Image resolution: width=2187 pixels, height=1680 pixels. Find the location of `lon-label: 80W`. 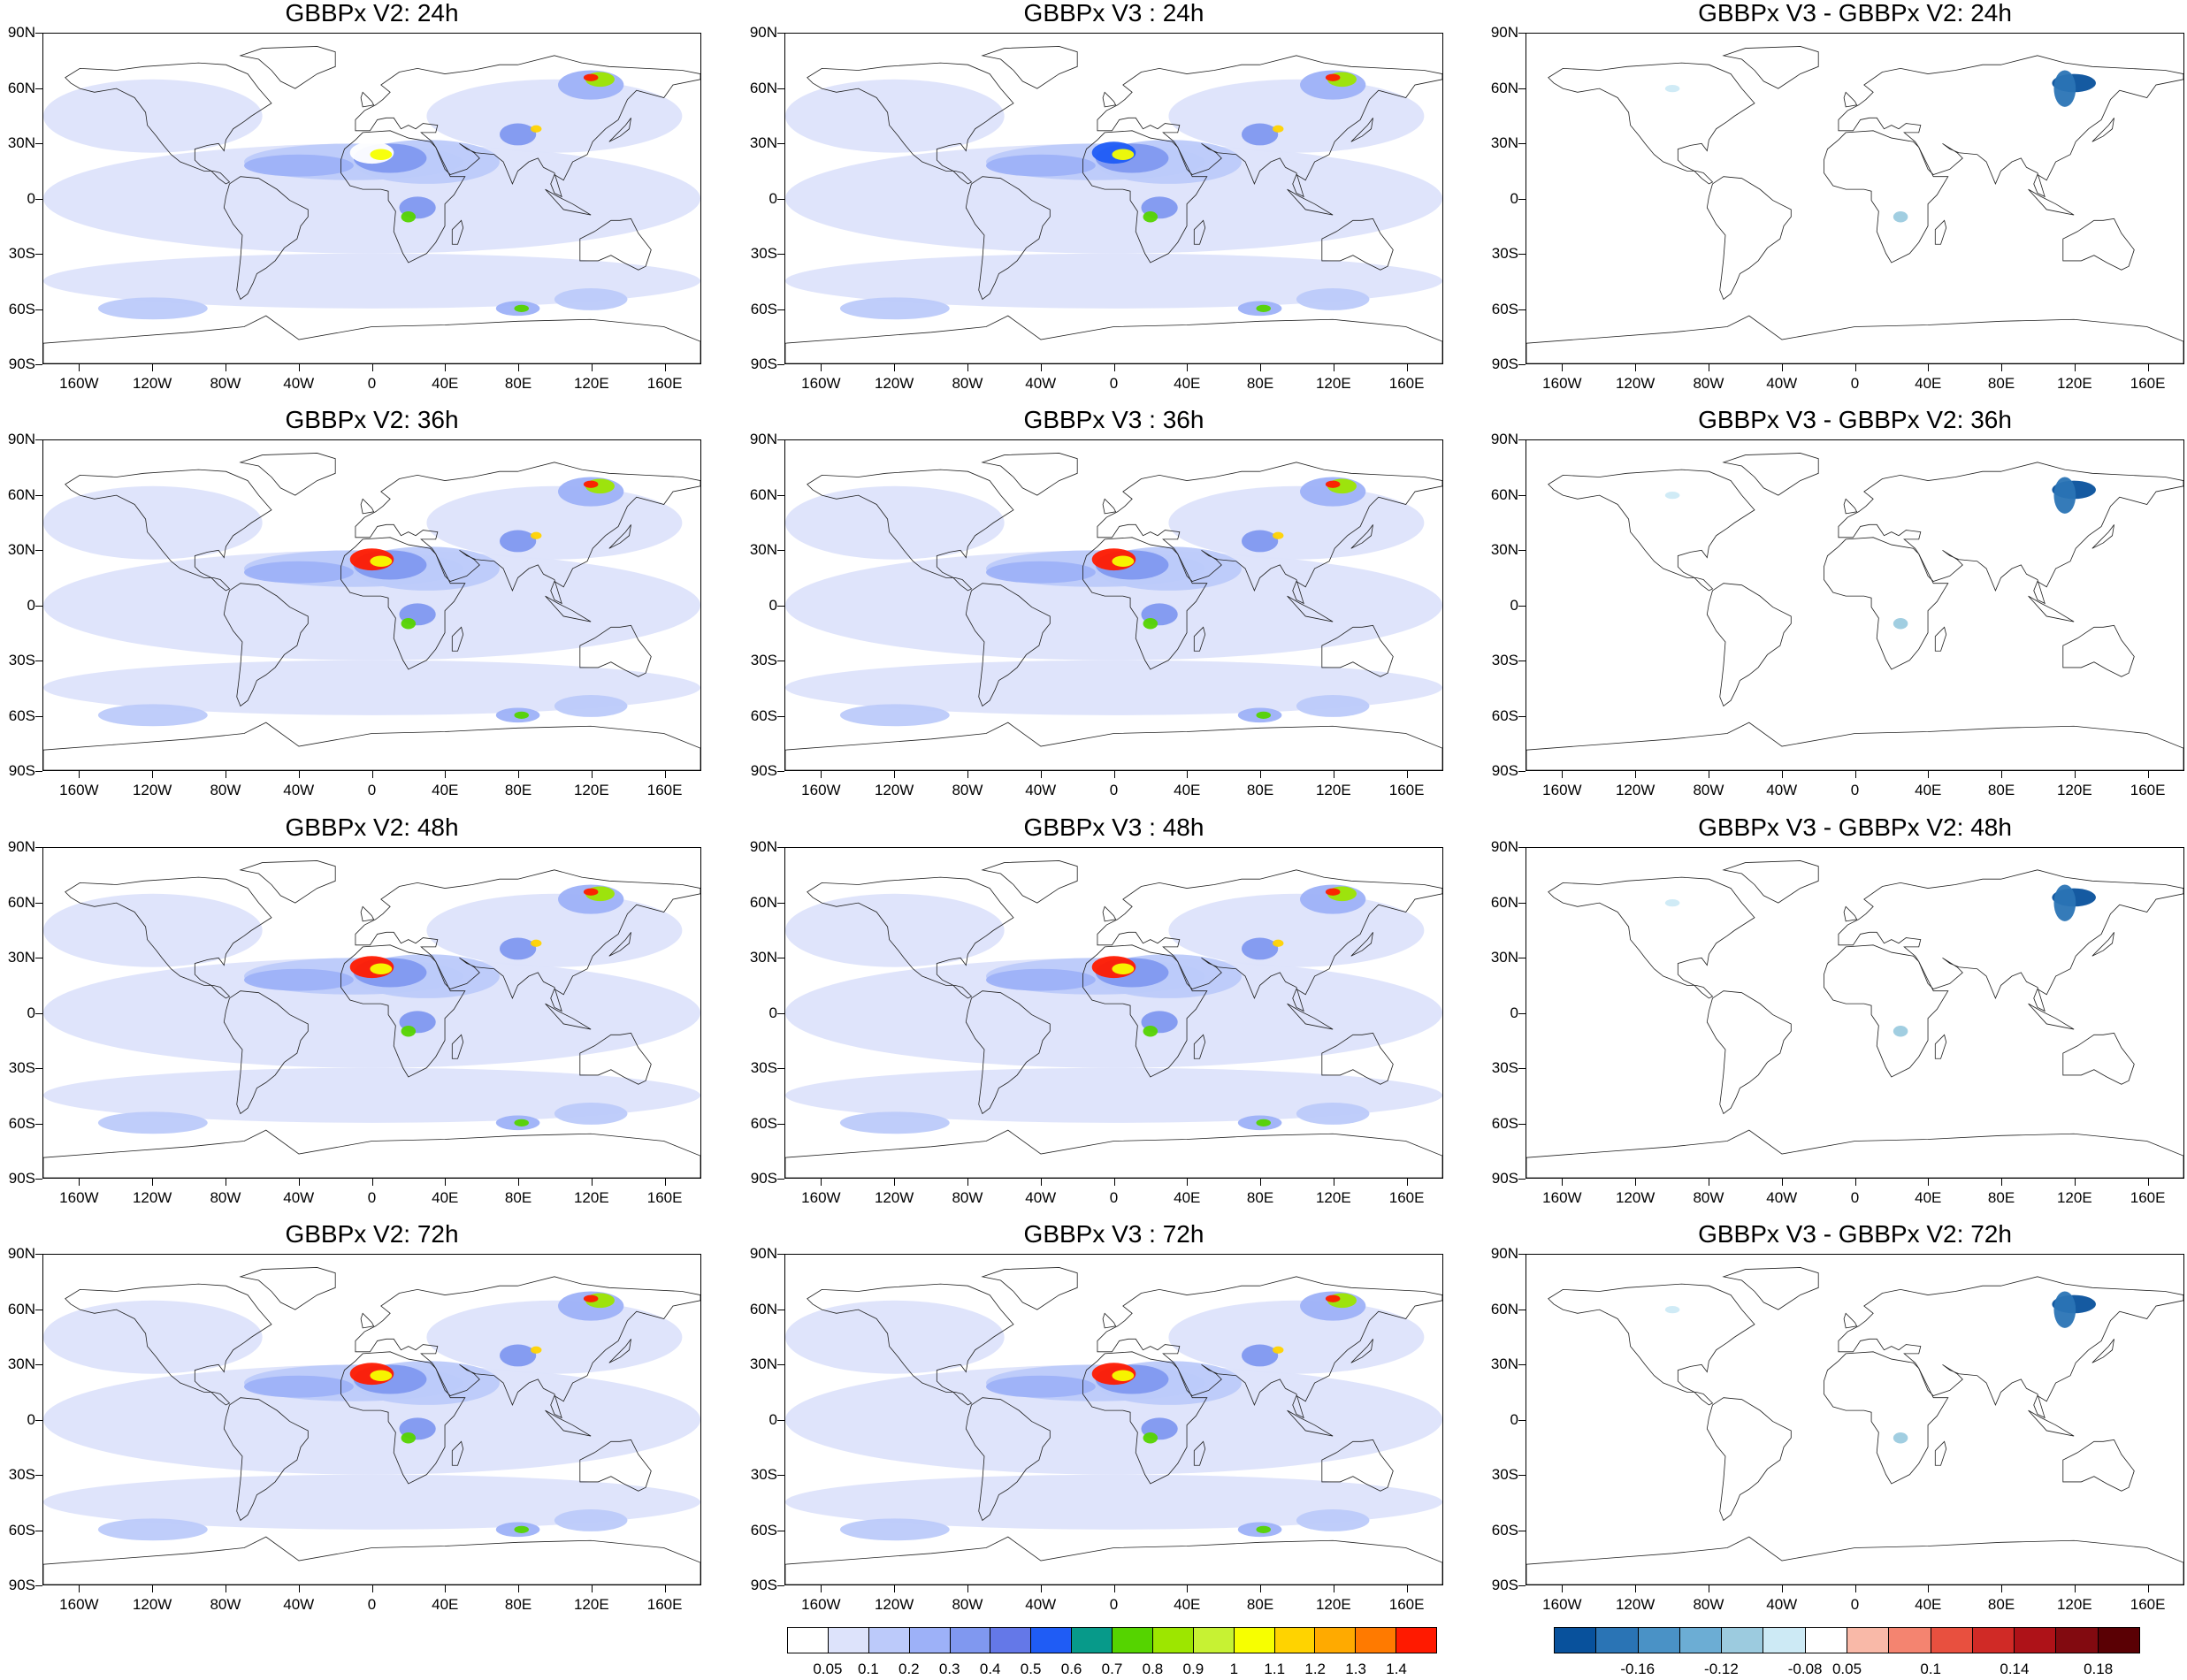

lon-label: 80W is located at coordinates (1708, 1604).